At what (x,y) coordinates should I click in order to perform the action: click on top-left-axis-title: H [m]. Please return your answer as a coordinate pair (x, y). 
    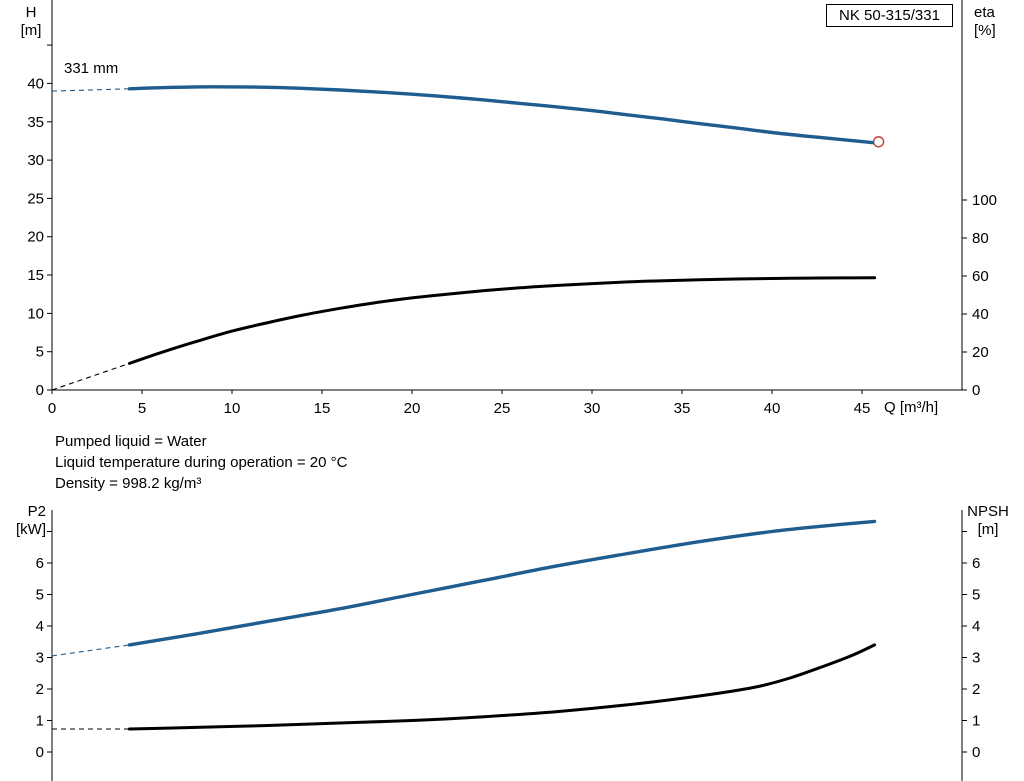
    Looking at the image, I should click on (31, 22).